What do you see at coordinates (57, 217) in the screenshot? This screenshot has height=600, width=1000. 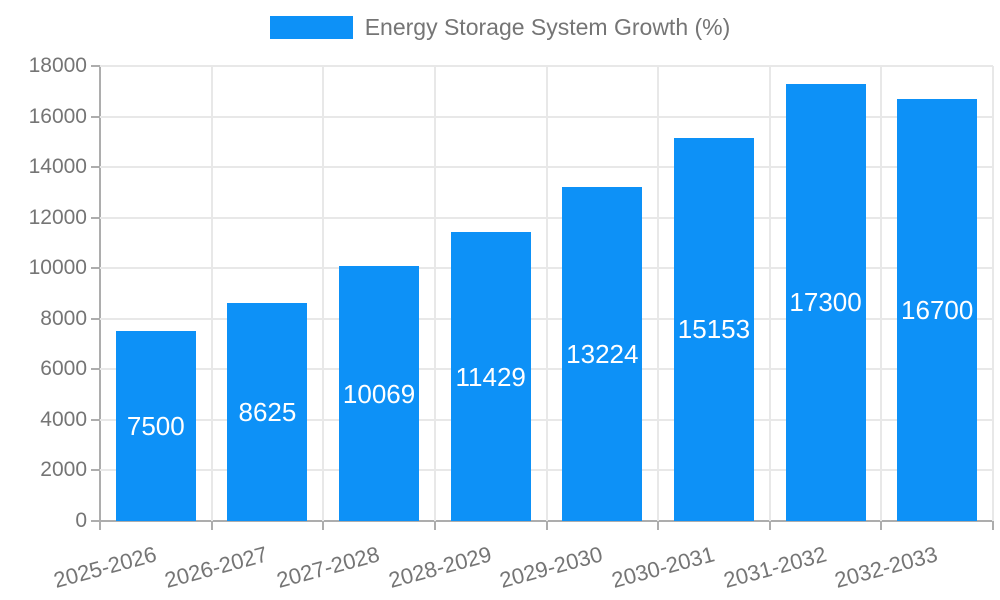 I see `y-tick-label: 12000` at bounding box center [57, 217].